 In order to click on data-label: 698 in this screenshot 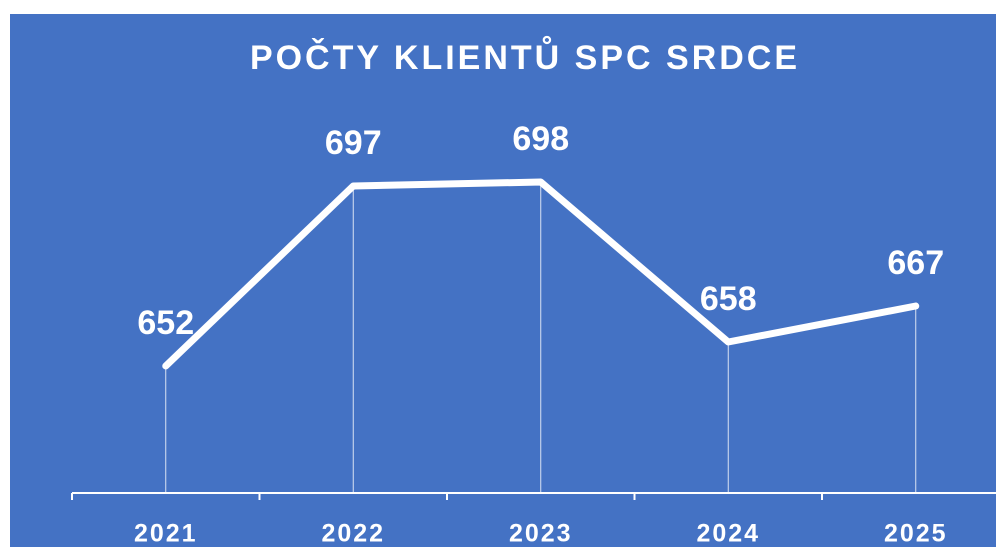, I will do `click(540, 139)`.